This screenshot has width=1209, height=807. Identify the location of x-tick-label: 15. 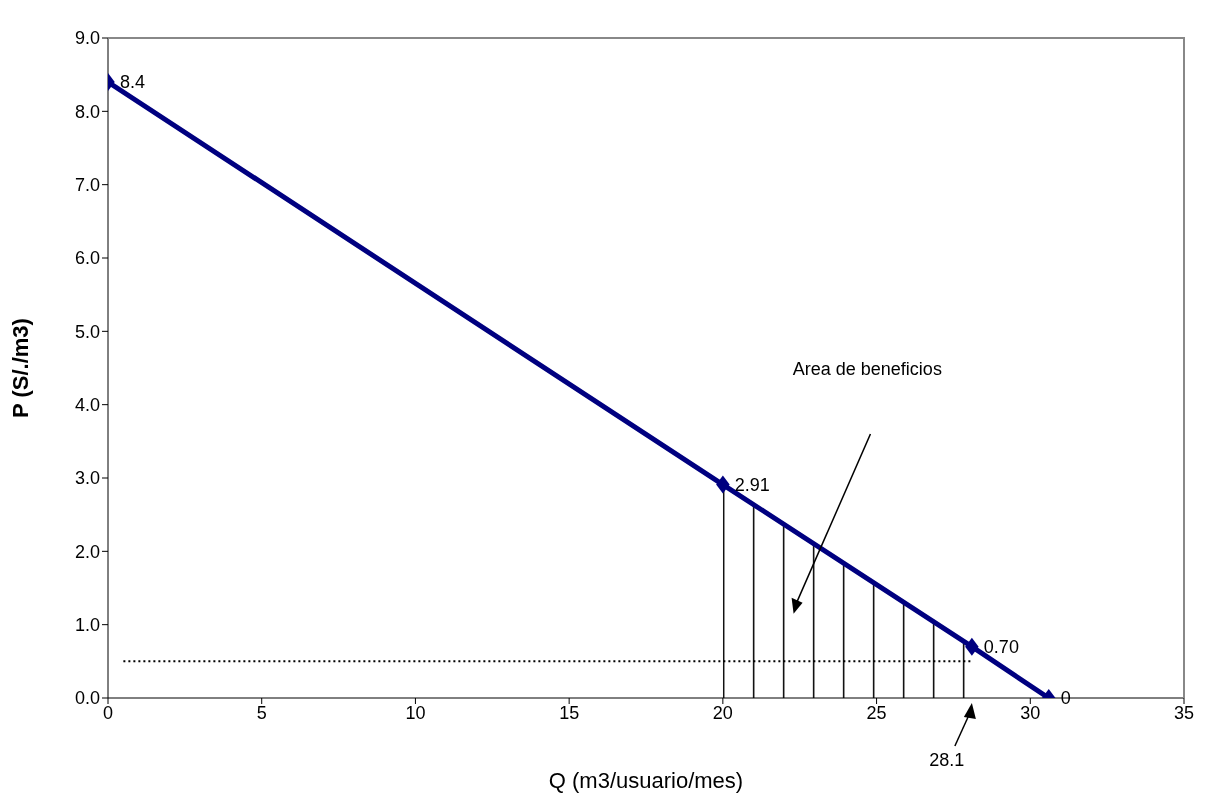
(569, 712).